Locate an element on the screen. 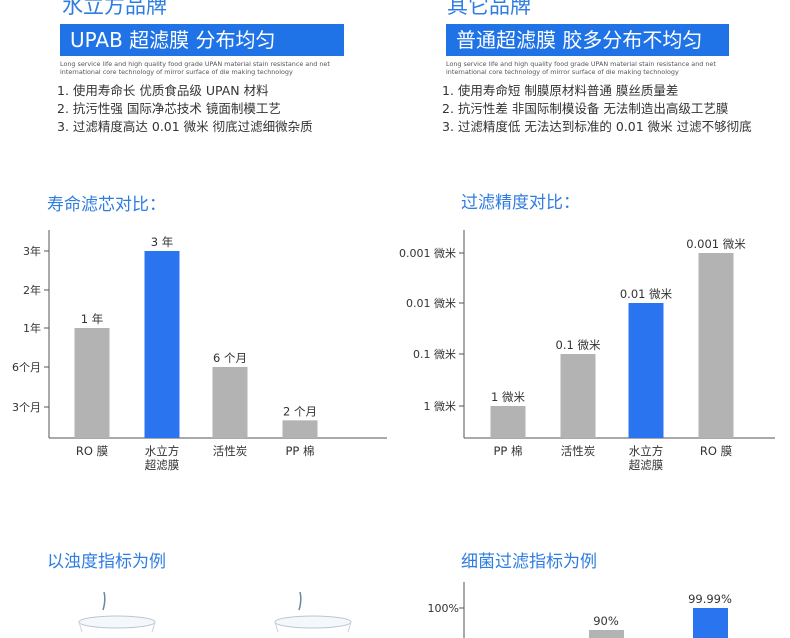  y-tick-label: 0.01 微米 is located at coordinates (431, 303).